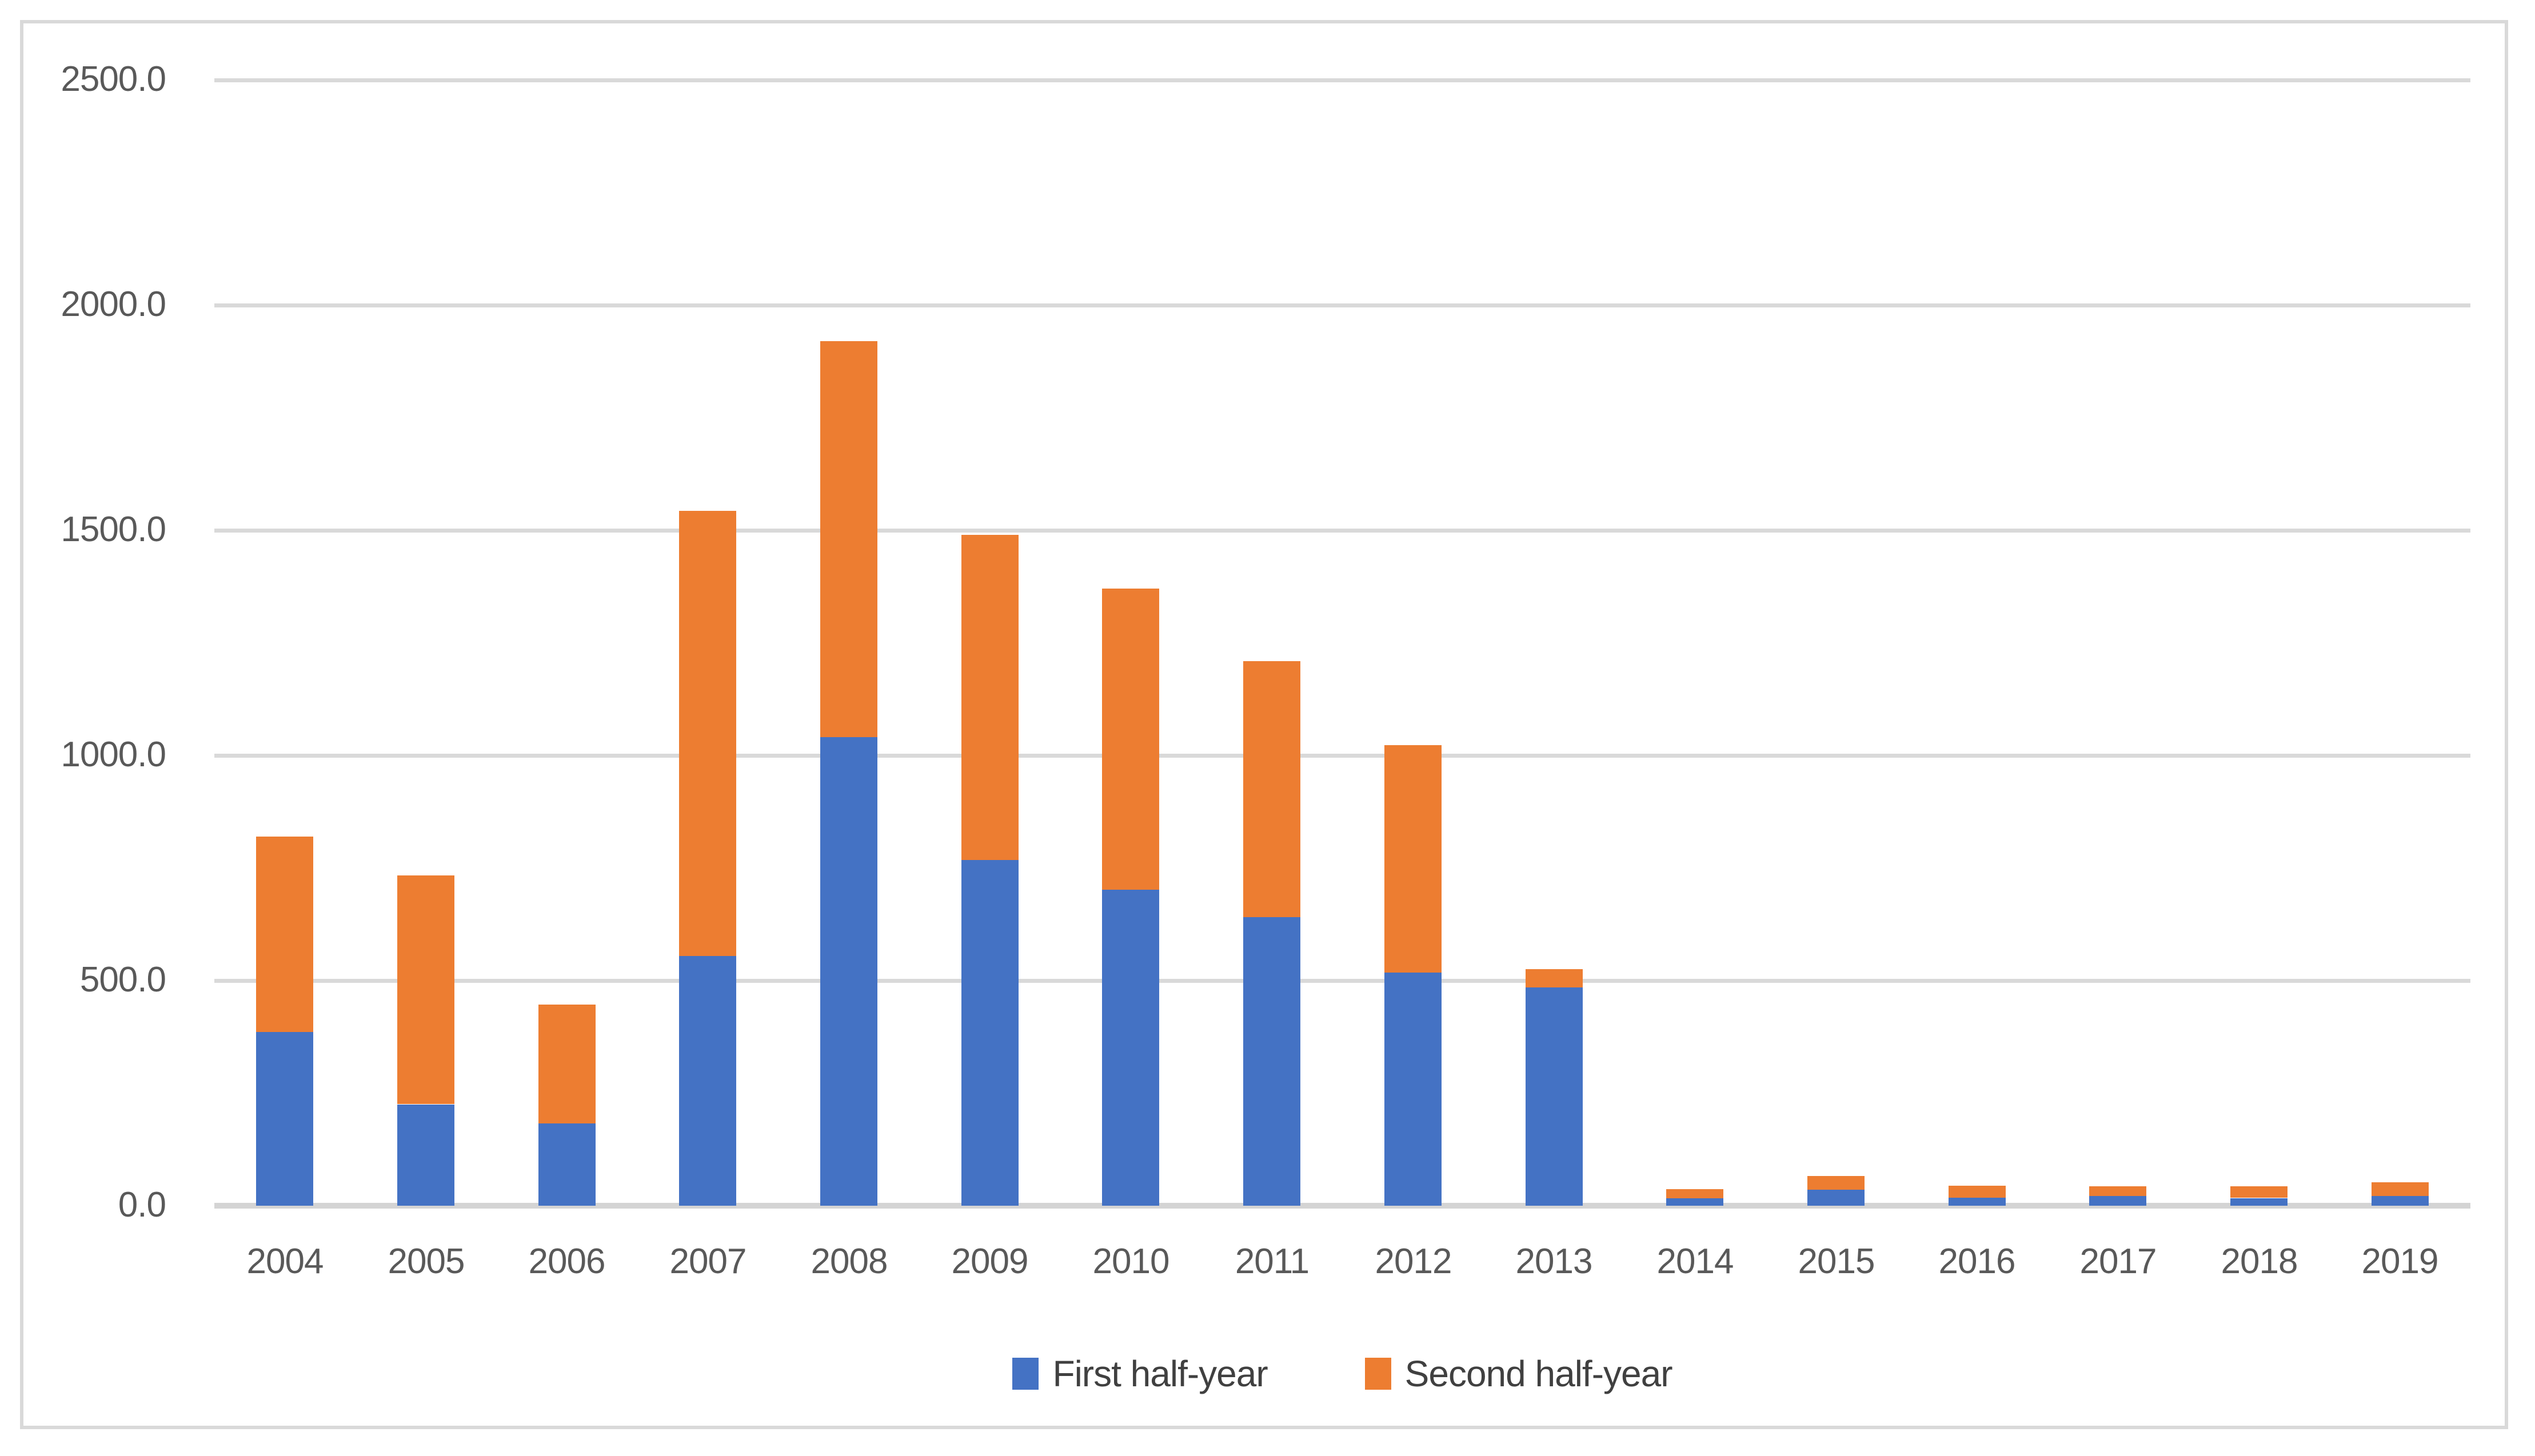 The height and width of the screenshot is (1456, 2535). What do you see at coordinates (990, 697) in the screenshot?
I see `bar-2009-second-half` at bounding box center [990, 697].